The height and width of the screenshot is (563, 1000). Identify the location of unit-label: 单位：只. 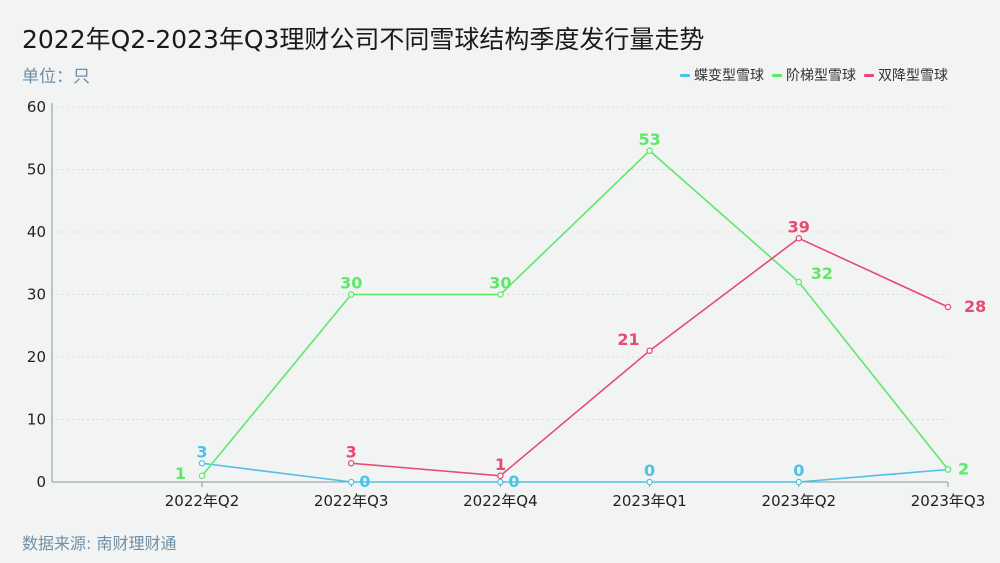
(56, 77).